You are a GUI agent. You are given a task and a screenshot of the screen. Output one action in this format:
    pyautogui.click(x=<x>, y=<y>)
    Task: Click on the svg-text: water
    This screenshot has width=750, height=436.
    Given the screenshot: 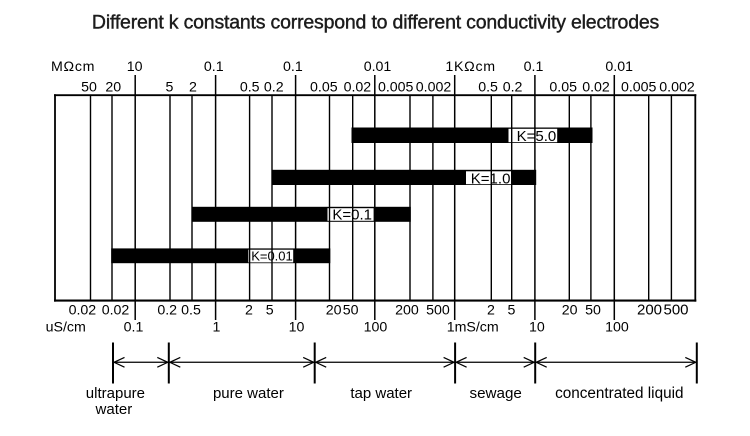 What is the action you would take?
    pyautogui.click(x=114, y=409)
    